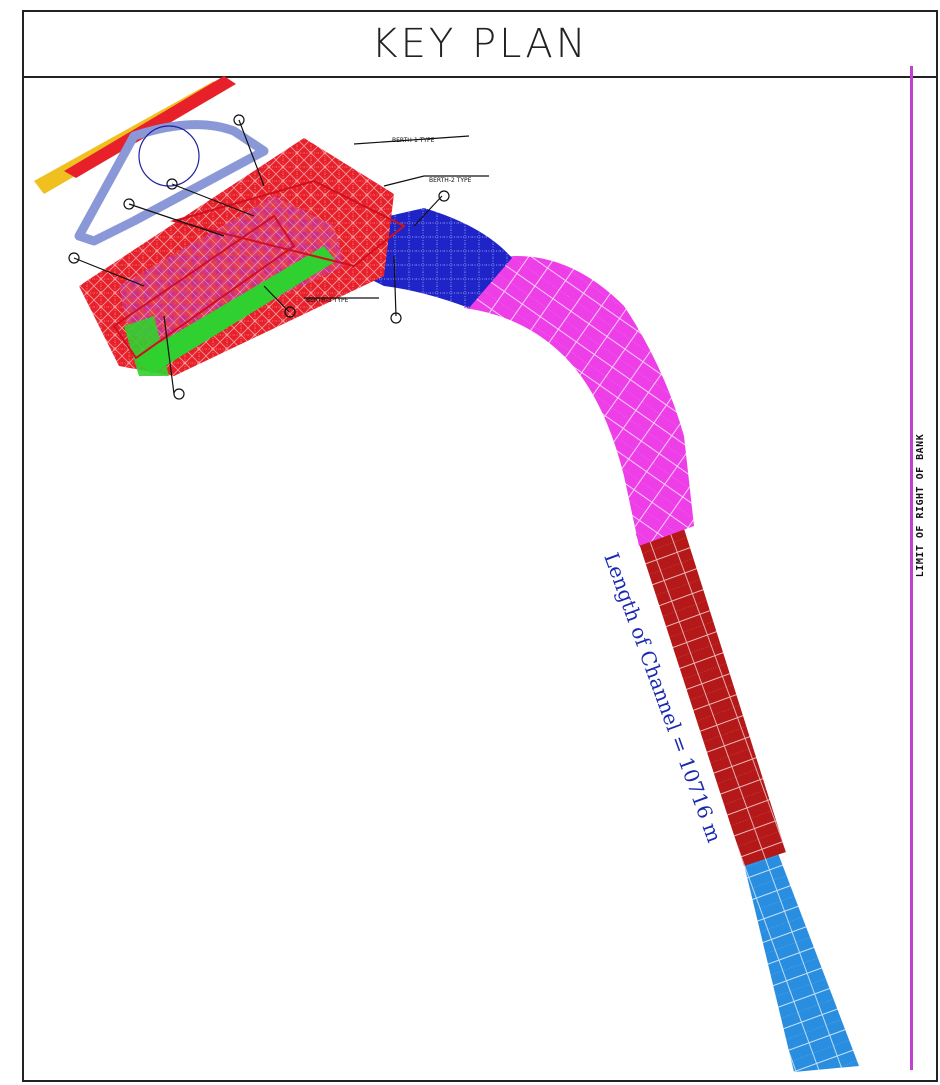 Image resolution: width=940 pixels, height=1085 pixels. What do you see at coordinates (911, 568) in the screenshot?
I see `right-border-line` at bounding box center [911, 568].